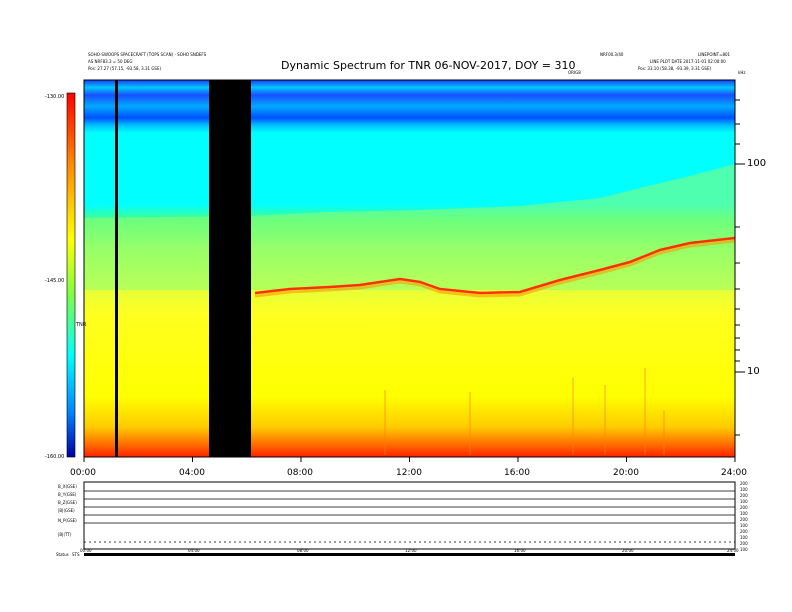 Image resolution: width=792 pixels, height=612 pixels. I want to click on header-right-line2: LINE PLOT DATE 2017-11-01 02:00:00, so click(688, 61).